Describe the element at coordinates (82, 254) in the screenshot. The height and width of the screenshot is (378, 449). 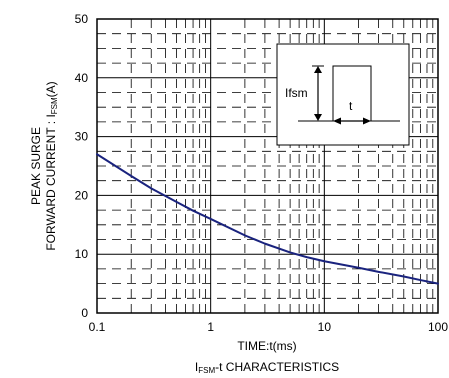
I see `y-tick-label: 10` at that location.